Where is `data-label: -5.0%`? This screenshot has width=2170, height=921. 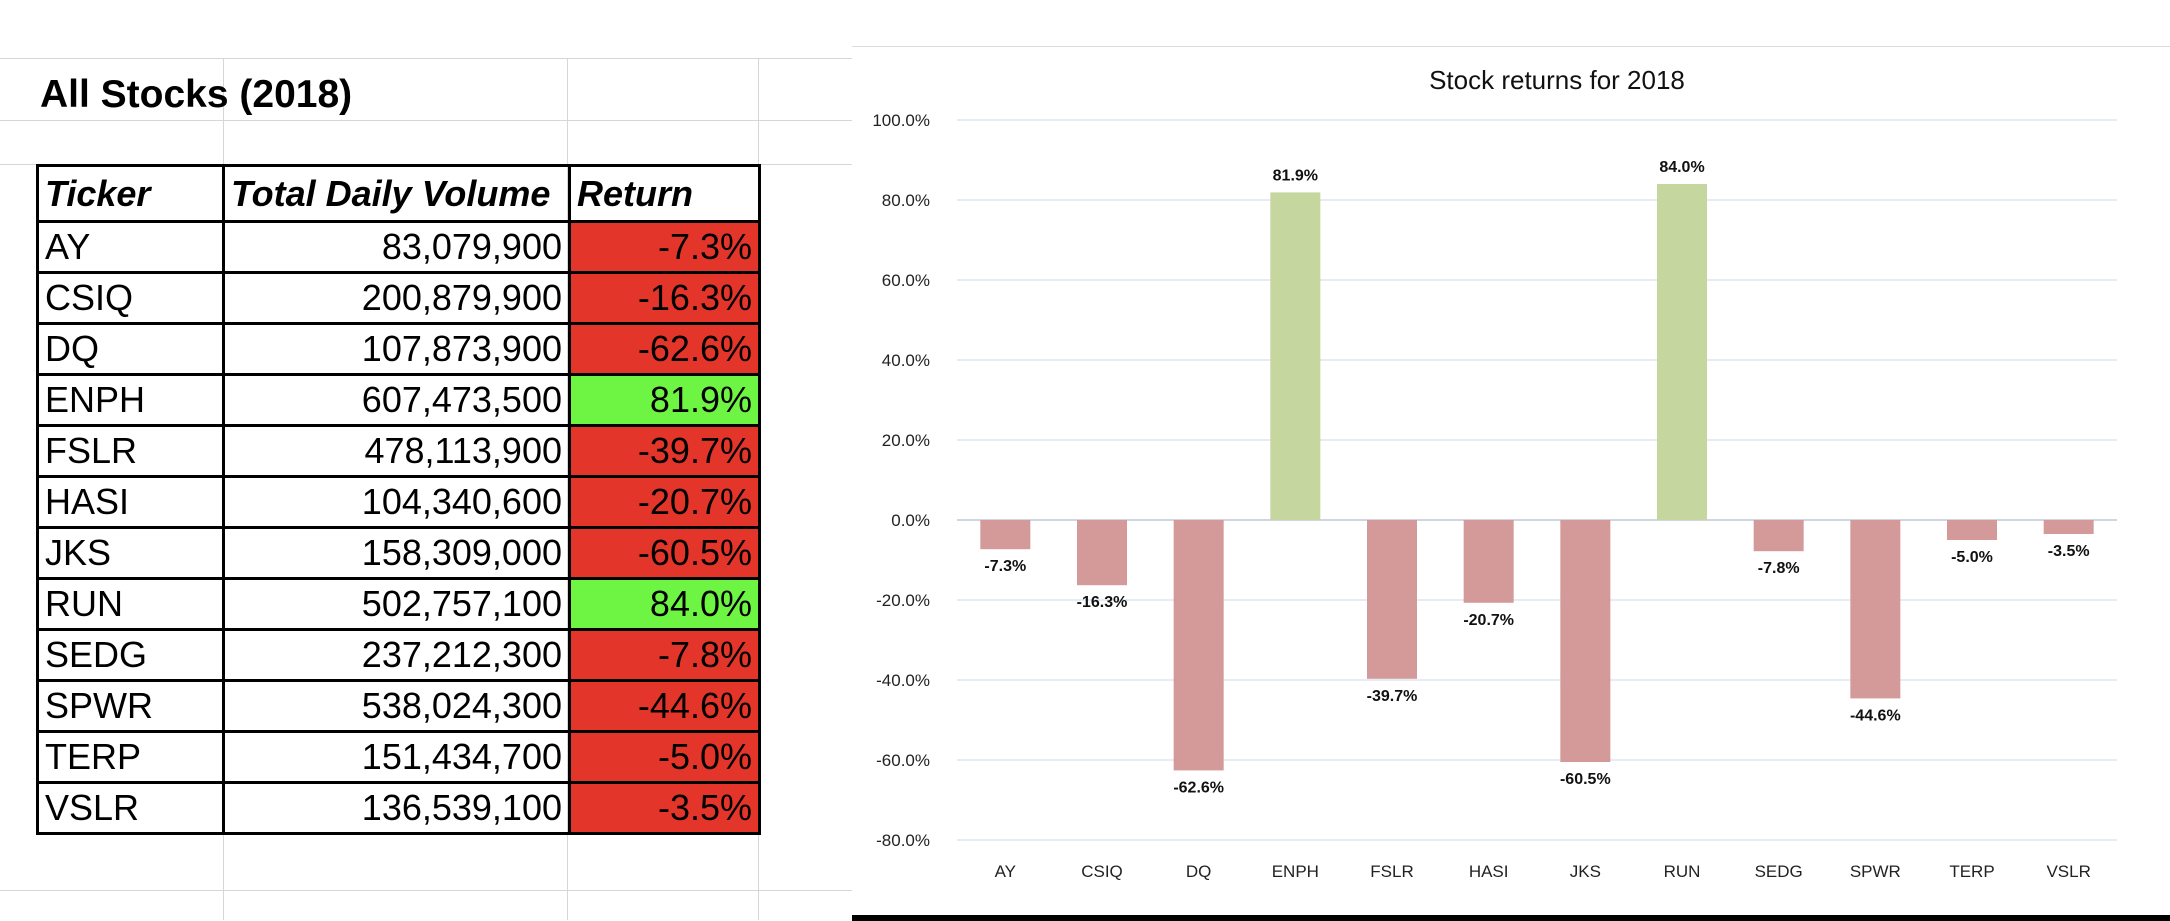
data-label: -5.0% is located at coordinates (1972, 557).